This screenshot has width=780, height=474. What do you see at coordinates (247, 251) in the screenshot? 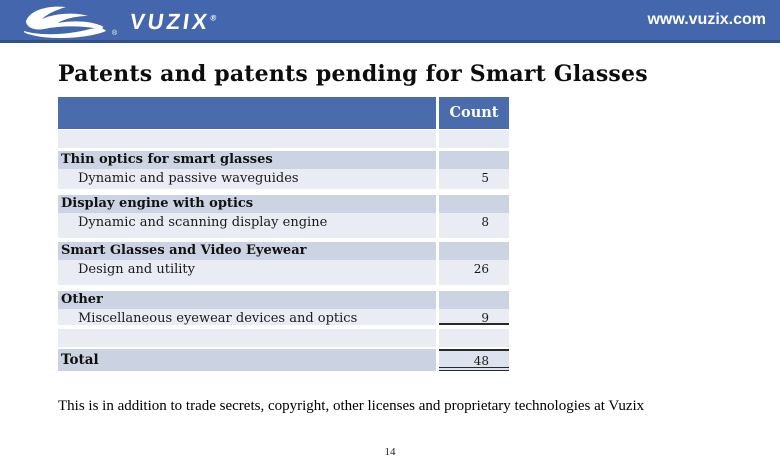
I see `group-name: Smart Glasses and Video Eyewear` at bounding box center [247, 251].